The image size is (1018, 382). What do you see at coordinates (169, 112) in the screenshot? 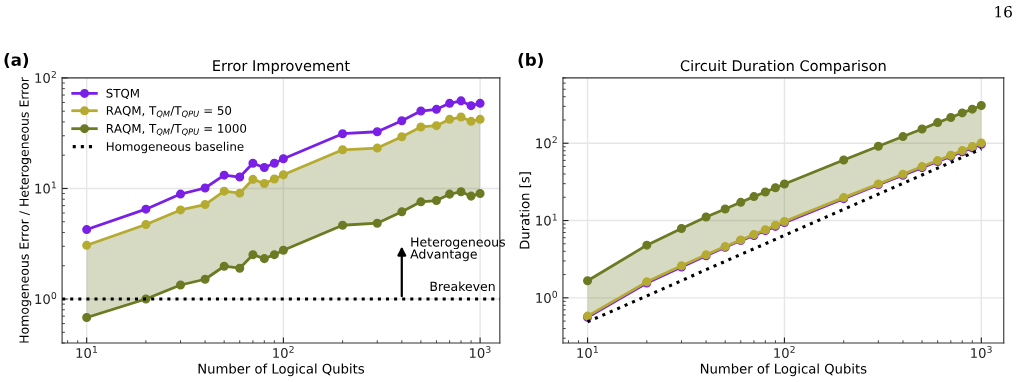
I see `legend-label: RAQM, T$_{QM}$/T$_{QPU}$ = 50` at bounding box center [169, 112].